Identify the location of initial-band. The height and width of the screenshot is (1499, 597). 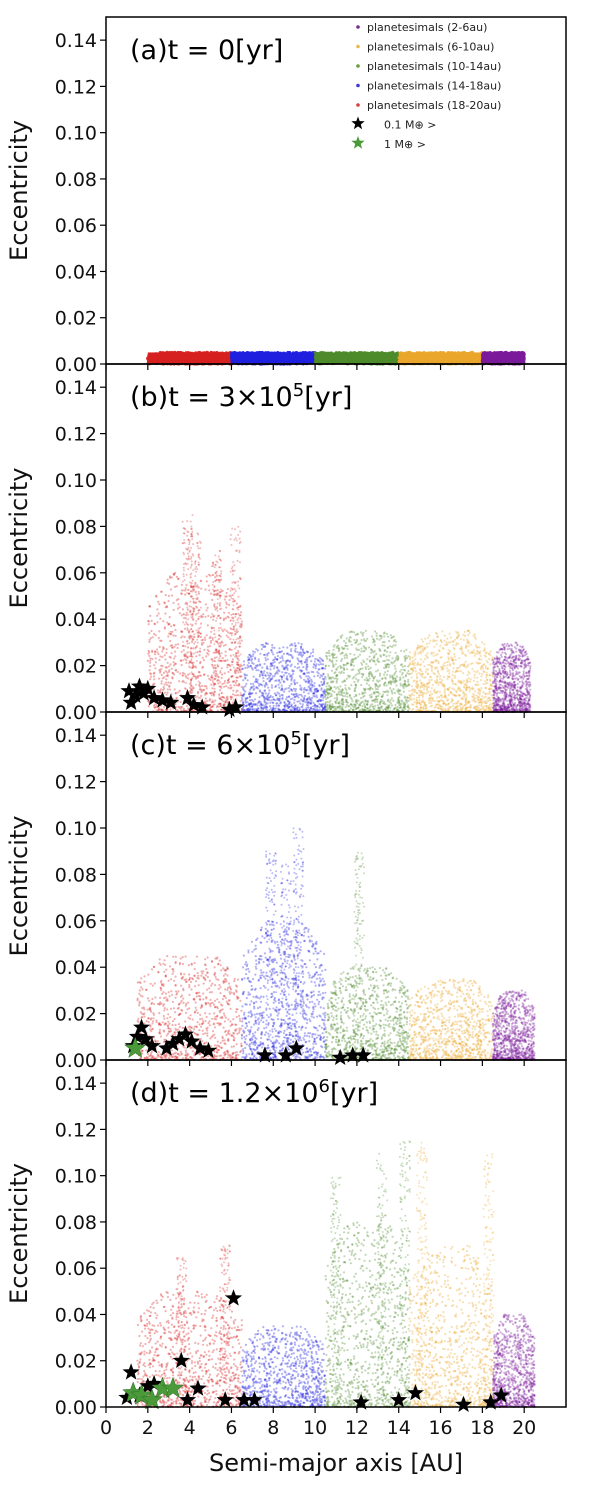
(273, 358).